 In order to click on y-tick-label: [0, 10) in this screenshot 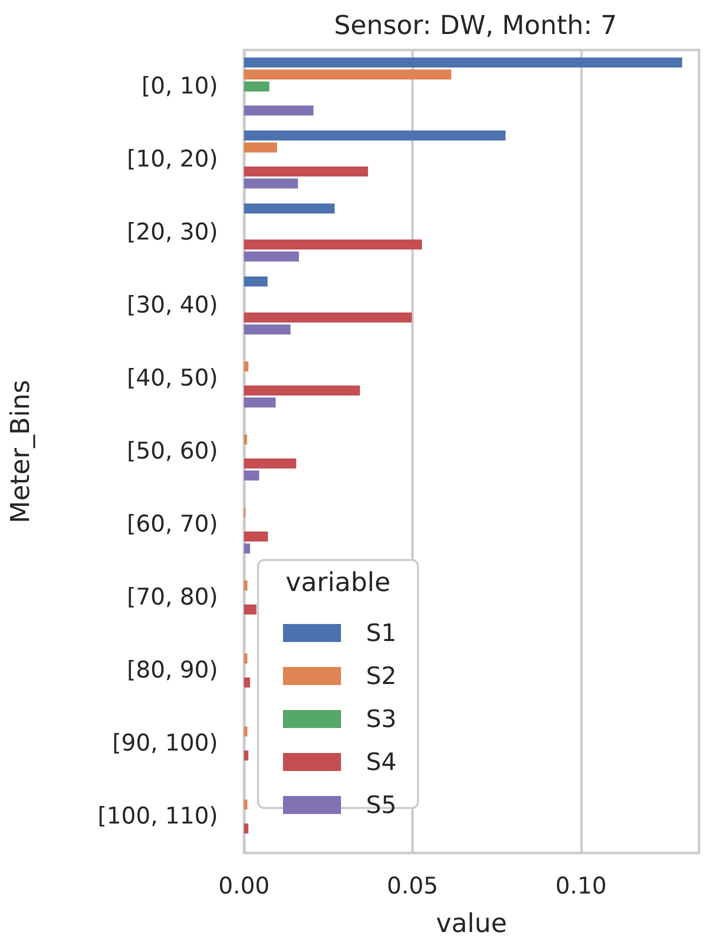, I will do `click(180, 87)`.